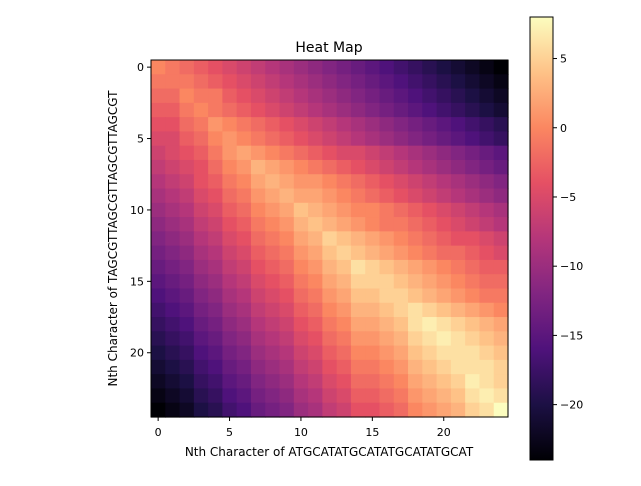  Describe the element at coordinates (137, 281) in the screenshot. I see `y-tick-label: 15` at that location.